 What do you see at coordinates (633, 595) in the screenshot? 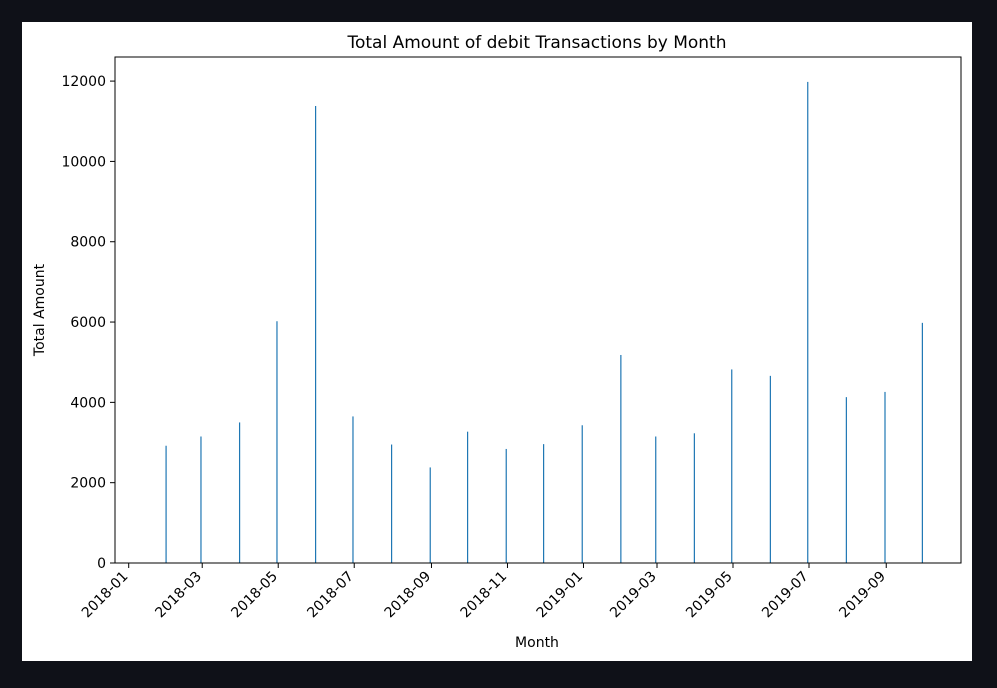
I see `x-tick-label: 2019-03` at bounding box center [633, 595].